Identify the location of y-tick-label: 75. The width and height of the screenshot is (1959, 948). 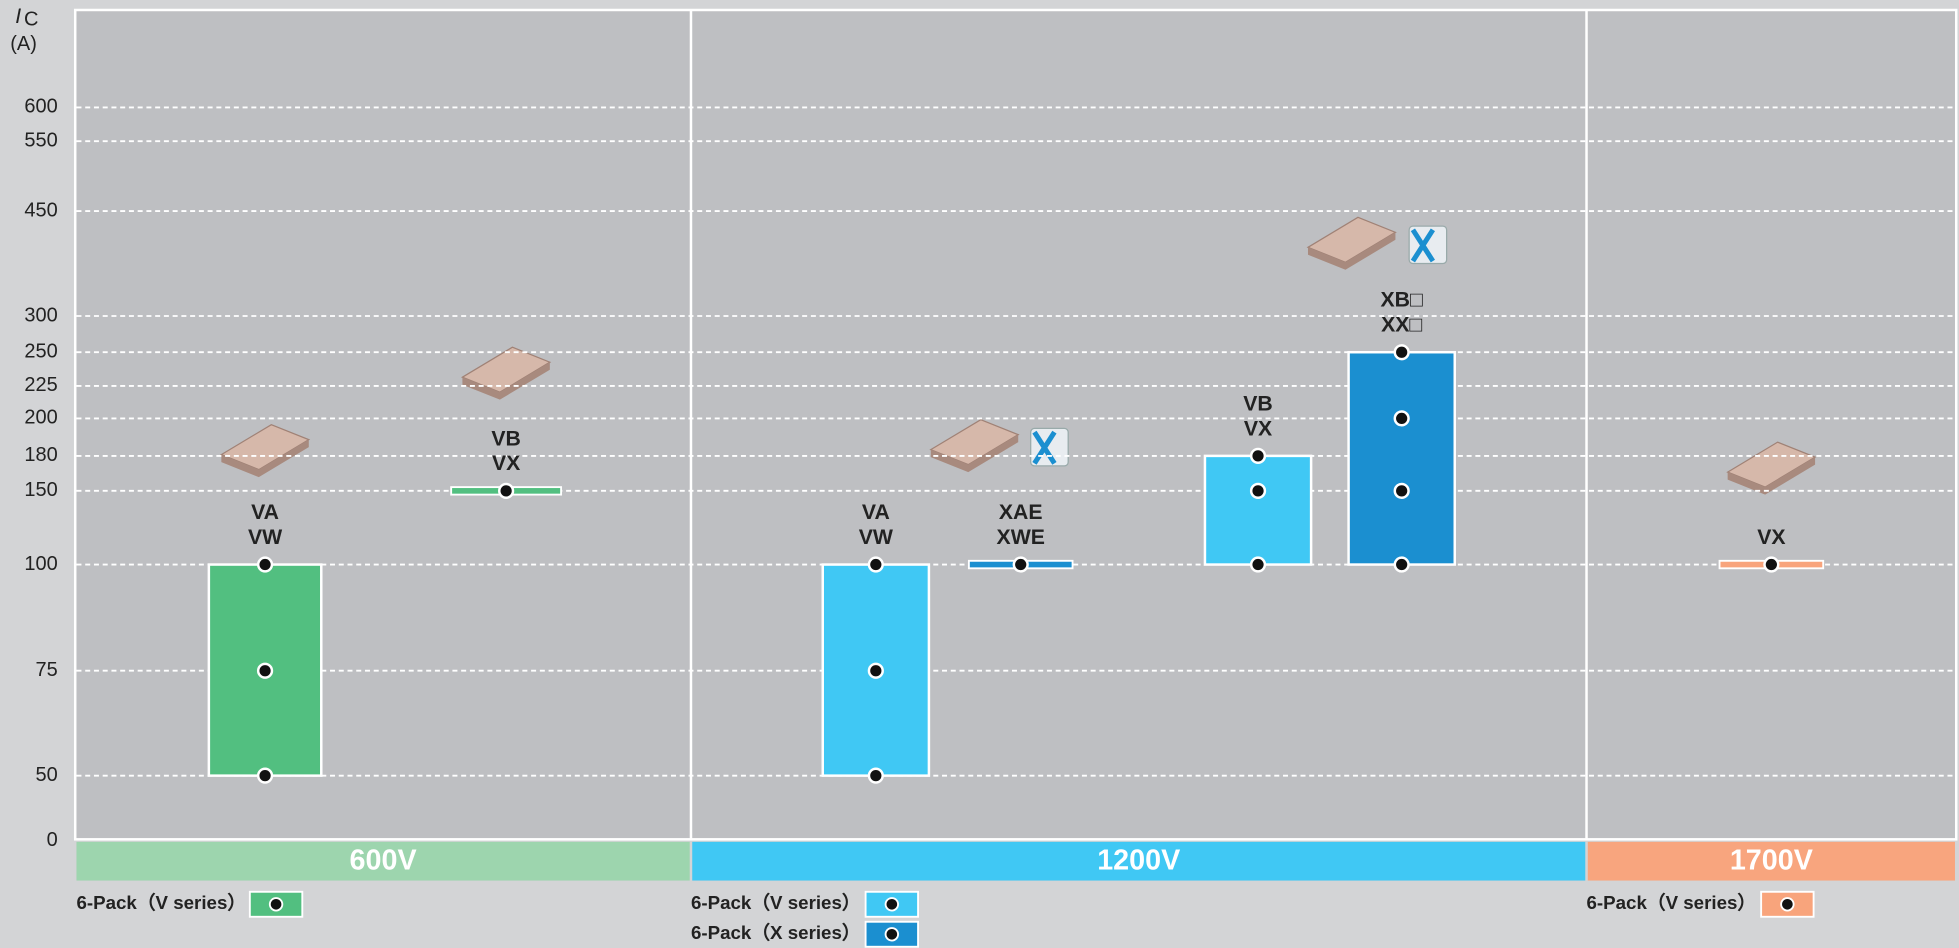
(47, 670).